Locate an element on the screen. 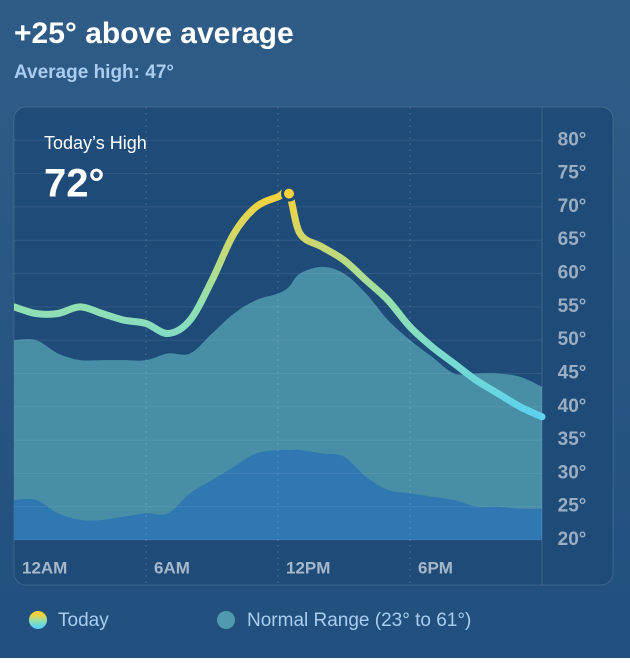 This screenshot has width=630, height=663. y-tick-label: 20° is located at coordinates (572, 539).